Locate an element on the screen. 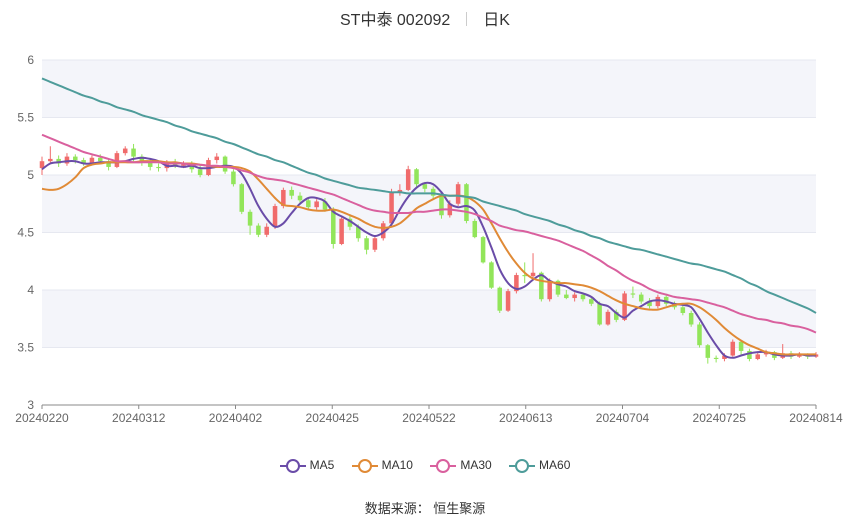 This screenshot has width=850, height=517. ma30-swatch is located at coordinates (443, 465).